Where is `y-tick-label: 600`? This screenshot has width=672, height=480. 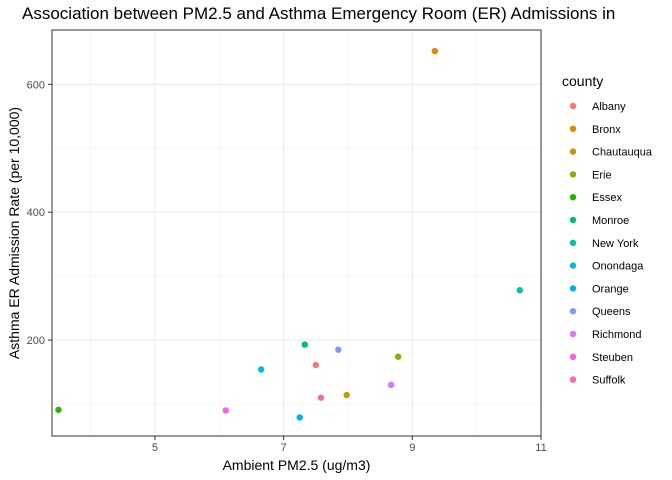 y-tick-label: 600 is located at coordinates (36, 85).